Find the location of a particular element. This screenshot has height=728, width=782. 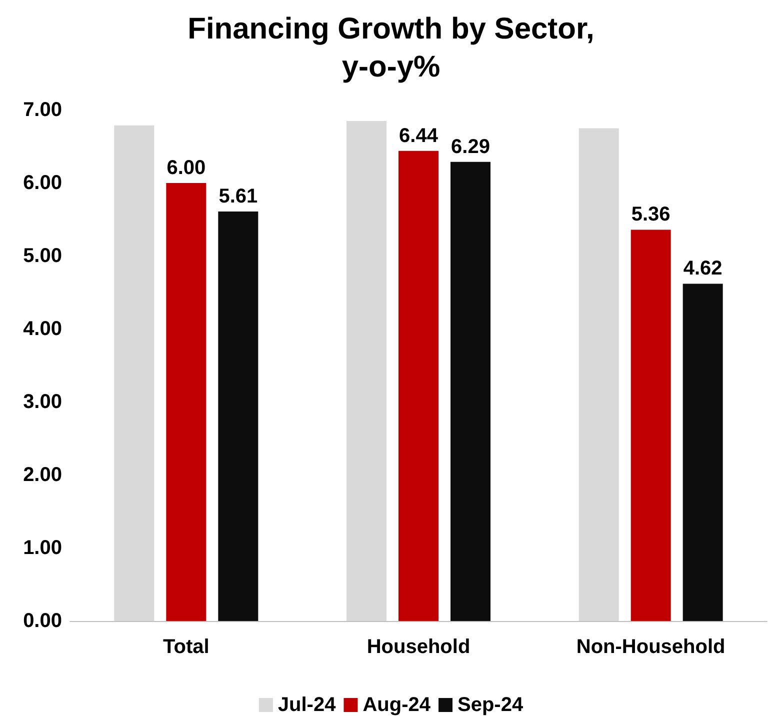

x-tick-label: Non-Household is located at coordinates (651, 647).